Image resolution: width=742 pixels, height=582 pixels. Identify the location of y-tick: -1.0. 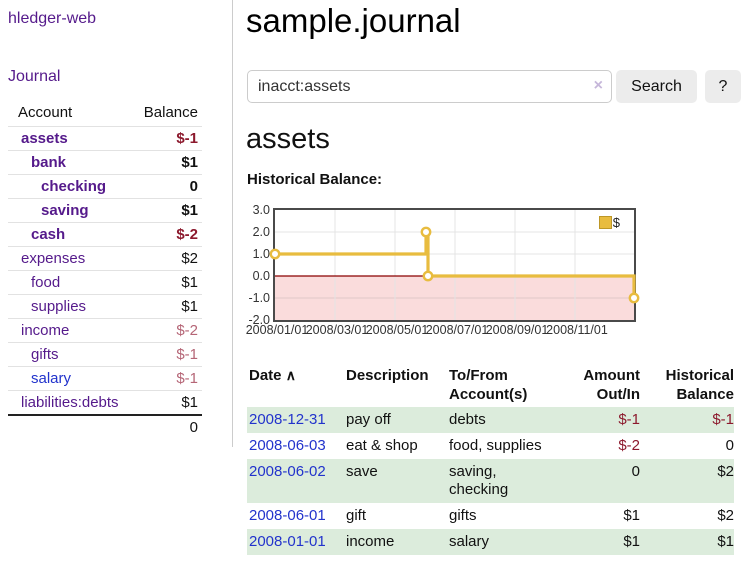
(259, 298).